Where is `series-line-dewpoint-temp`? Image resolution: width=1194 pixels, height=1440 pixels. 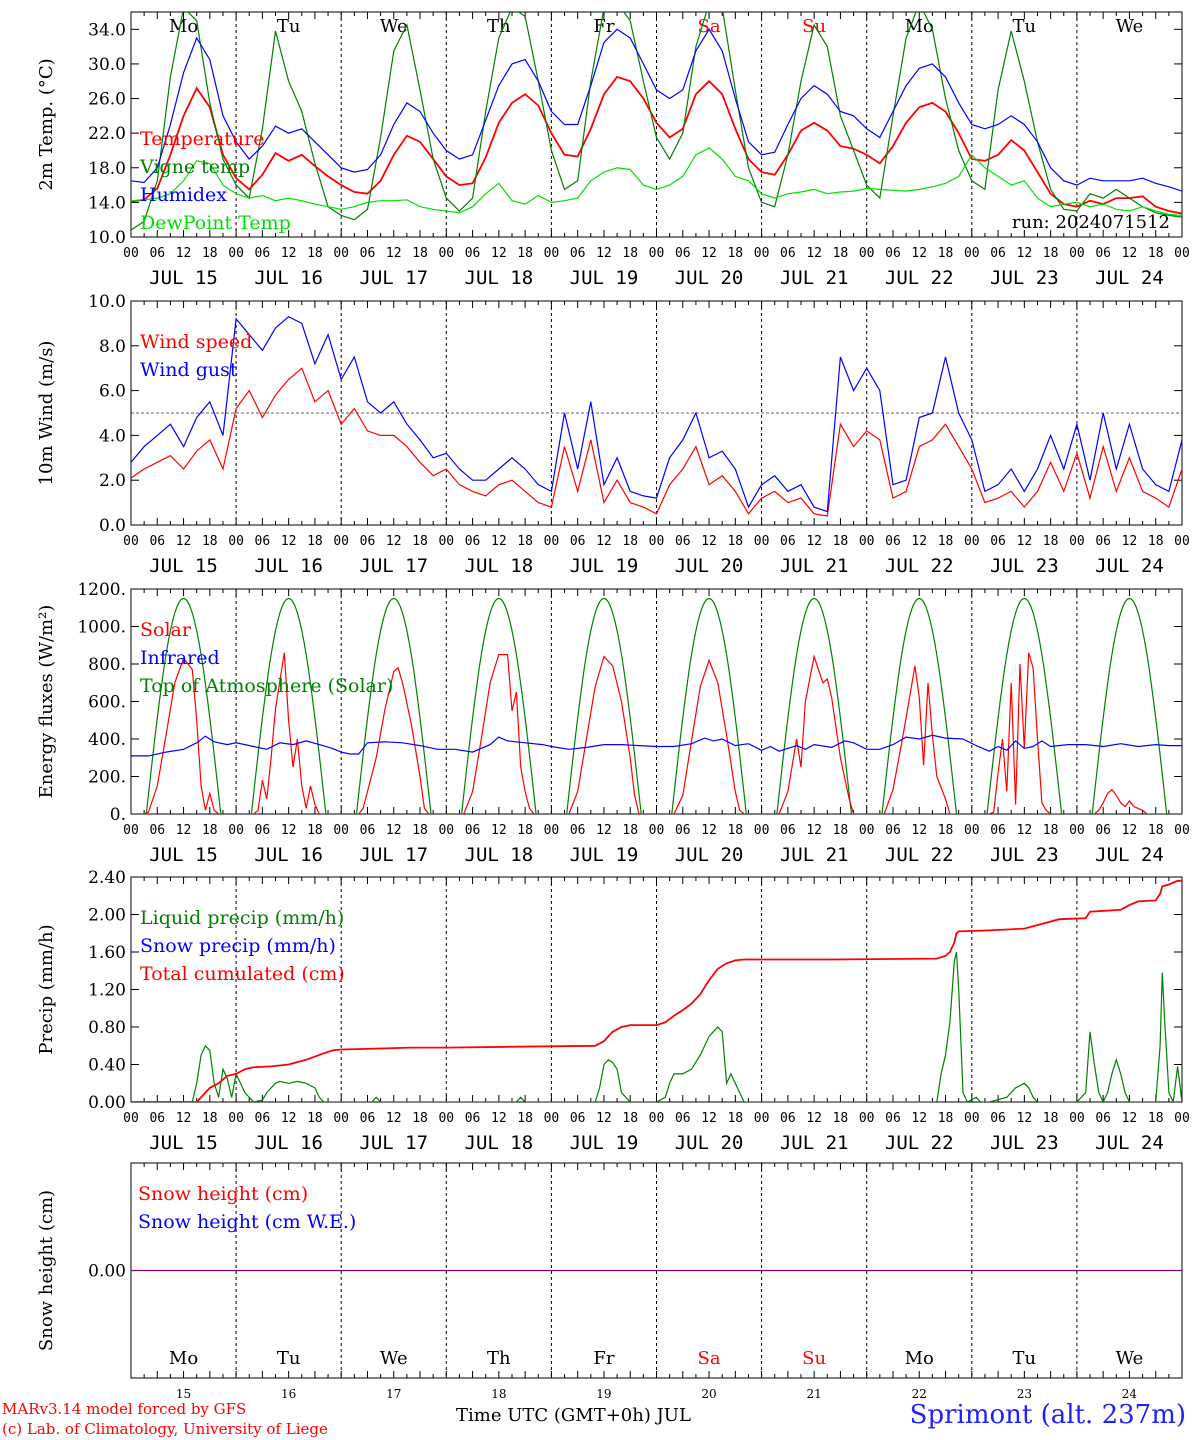
series-line-dewpoint-temp is located at coordinates (656, 181).